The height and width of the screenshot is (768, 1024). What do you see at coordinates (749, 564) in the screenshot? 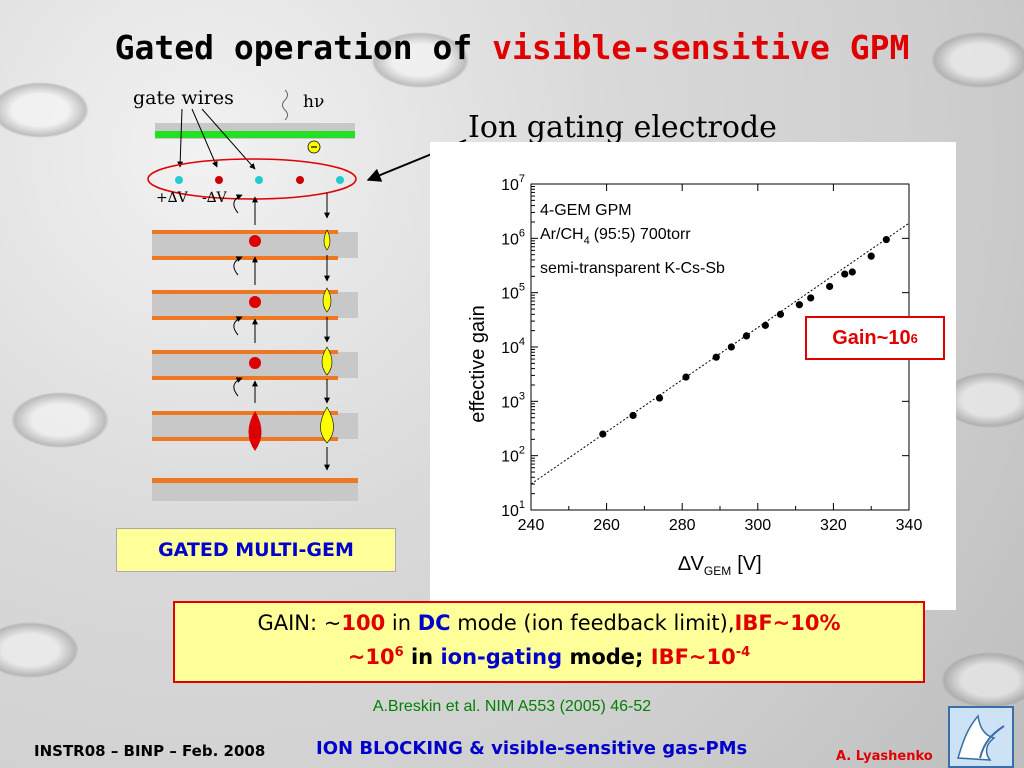
I see `x-axis-label-unit: [V]` at bounding box center [749, 564].